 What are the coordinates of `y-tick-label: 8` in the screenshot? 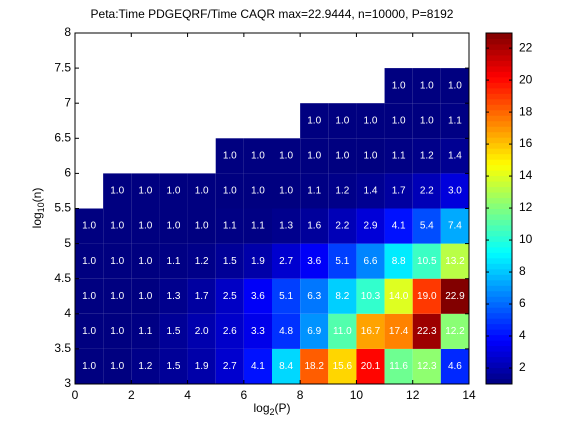 It's located at (67, 32).